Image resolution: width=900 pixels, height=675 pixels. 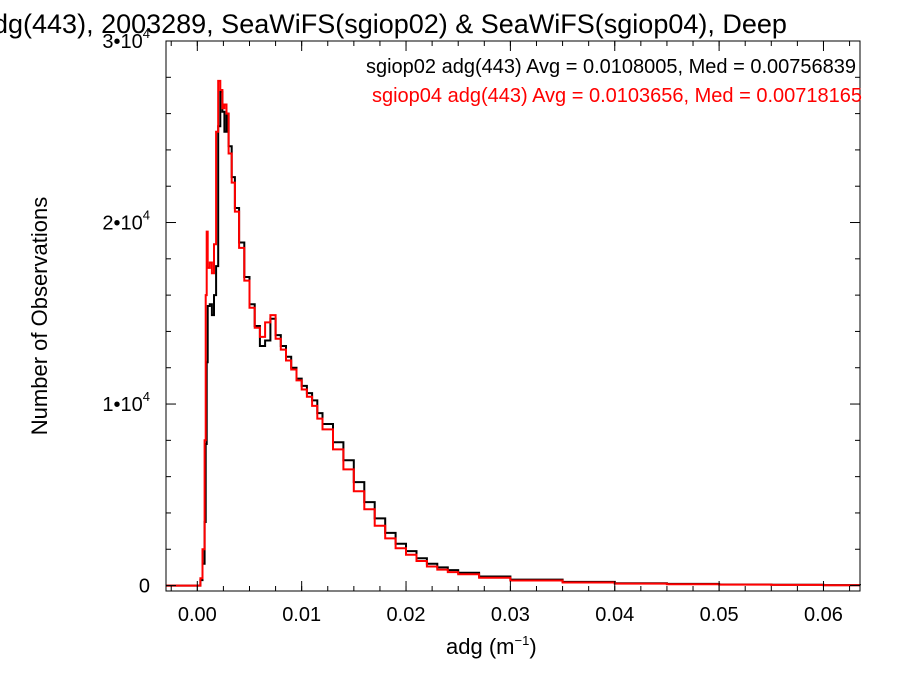 What do you see at coordinates (126, 402) in the screenshot?
I see `y-tick-label: 1•104` at bounding box center [126, 402].